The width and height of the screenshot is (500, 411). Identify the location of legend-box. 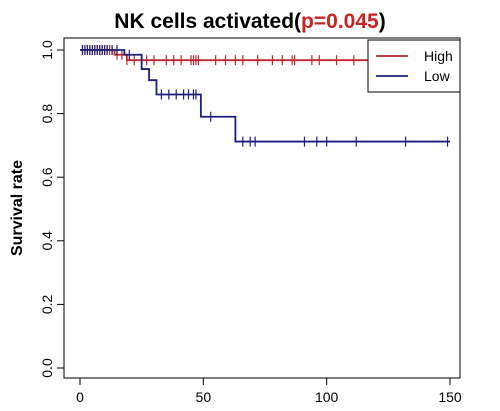
(414, 66).